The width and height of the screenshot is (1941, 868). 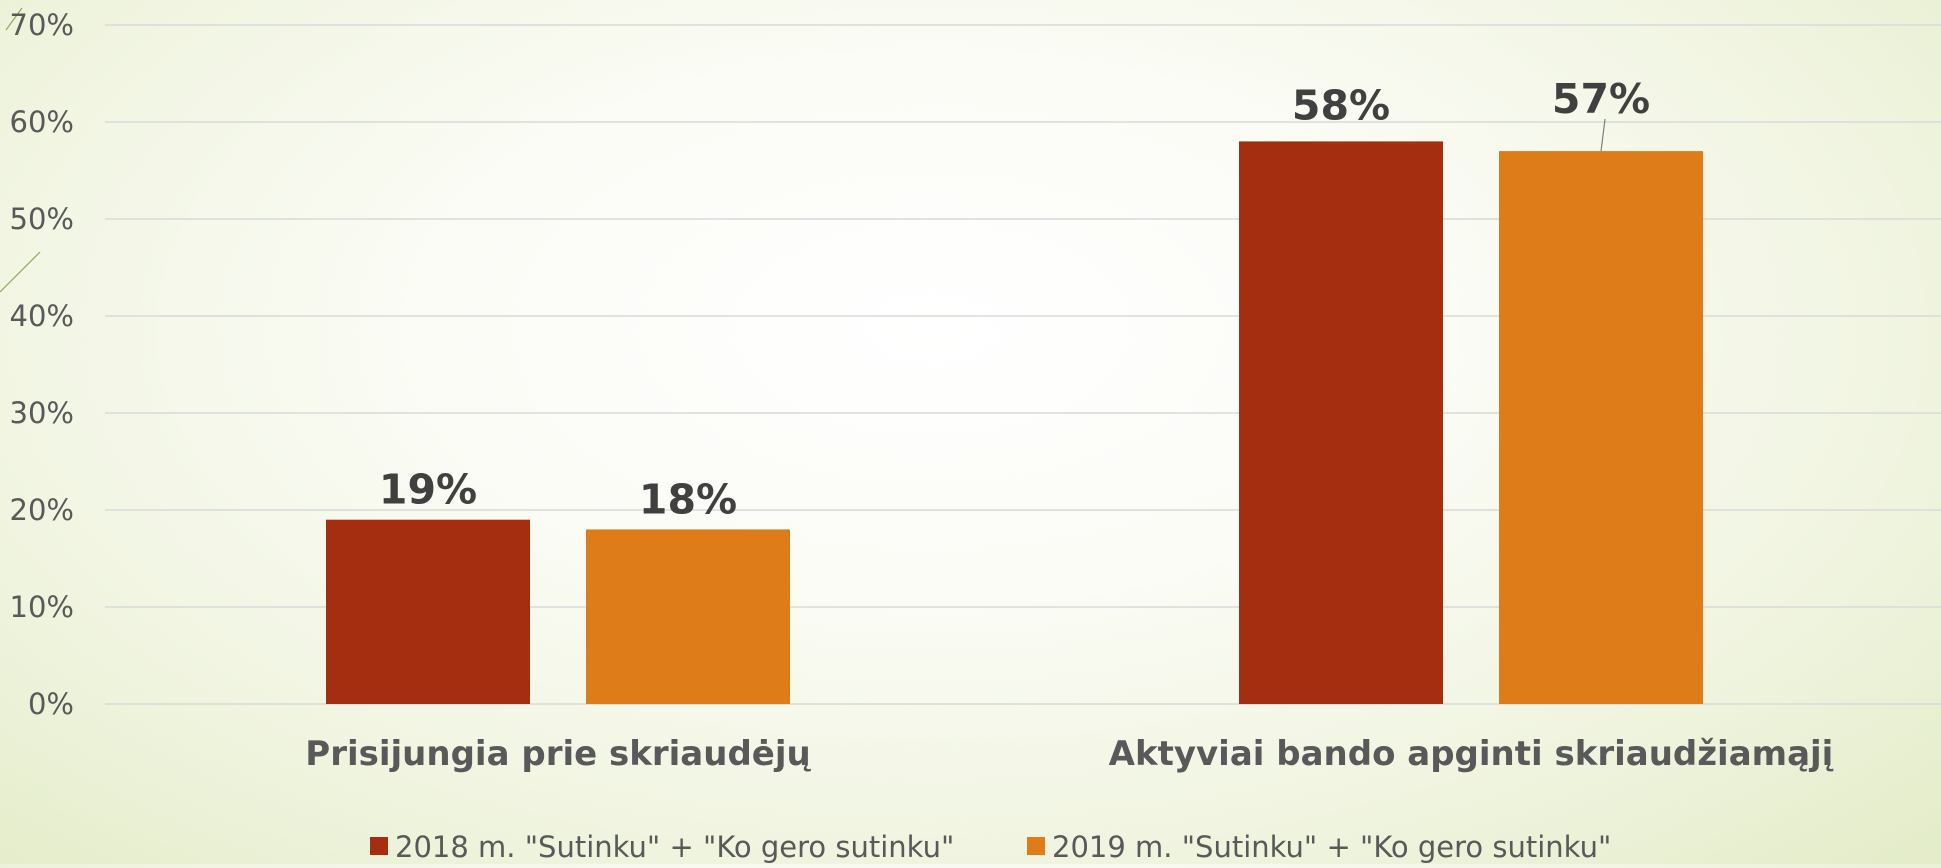 I want to click on y-tick-label: 0%, so click(x=51, y=704).